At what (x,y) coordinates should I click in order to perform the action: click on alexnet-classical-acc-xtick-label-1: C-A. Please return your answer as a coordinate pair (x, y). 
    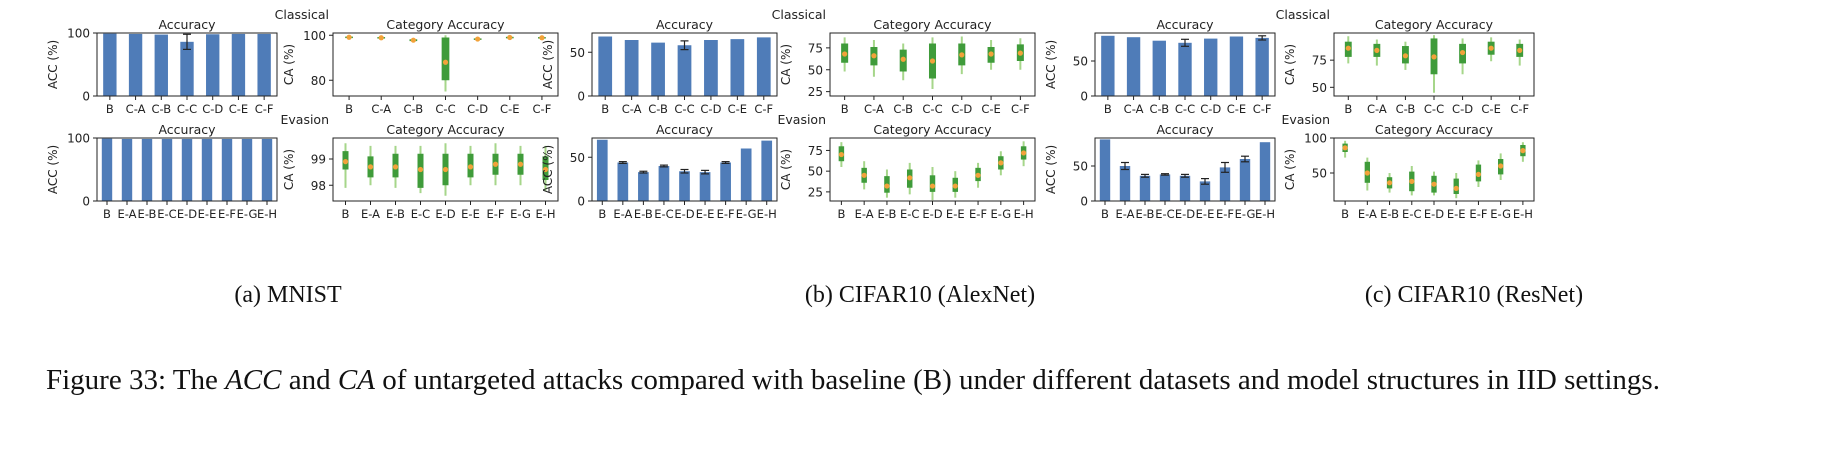
    Looking at the image, I should click on (632, 109).